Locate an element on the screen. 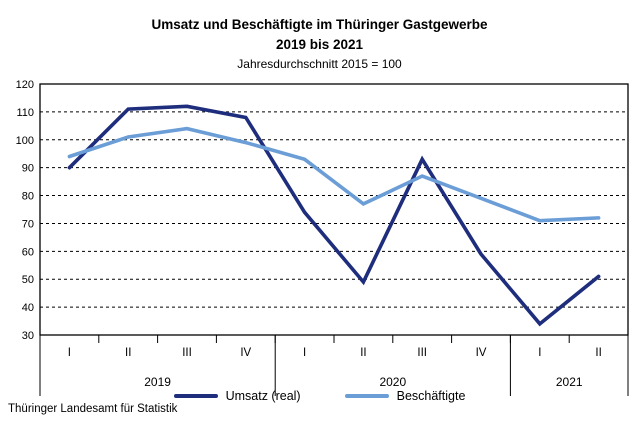  x-axis-year-label-2019: 2019 is located at coordinates (157, 382).